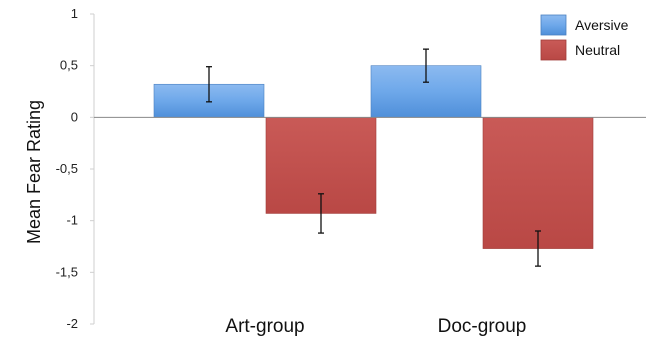 This screenshot has width=660, height=340. What do you see at coordinates (74, 13) in the screenshot?
I see `y-tick-label: 1` at bounding box center [74, 13].